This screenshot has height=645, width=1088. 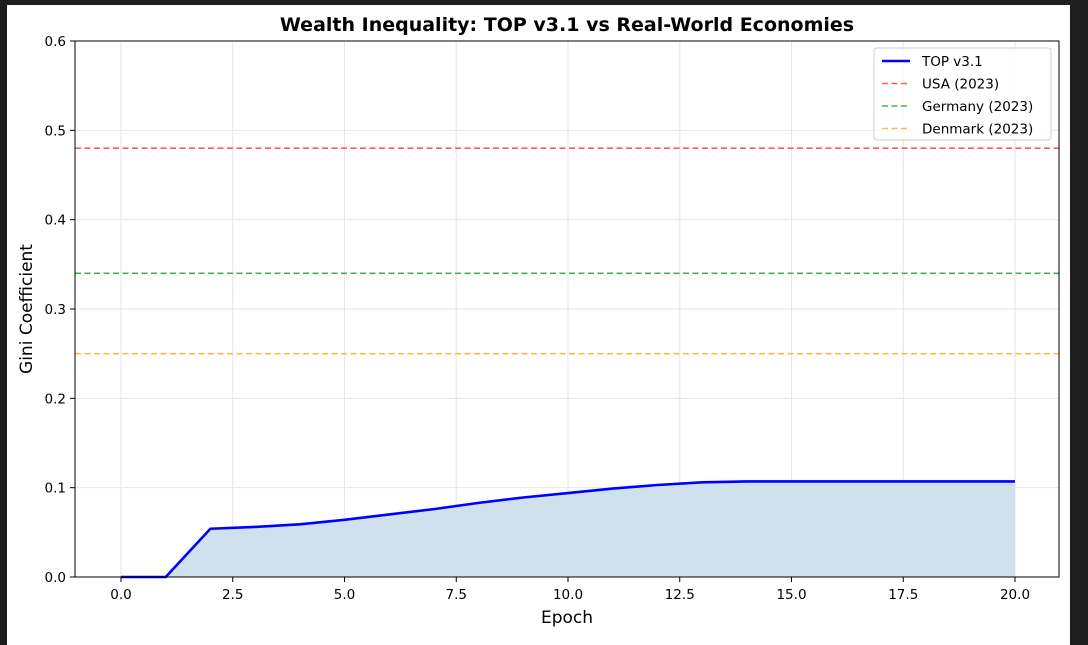 What do you see at coordinates (344, 595) in the screenshot?
I see `x-tick-label: 5.0` at bounding box center [344, 595].